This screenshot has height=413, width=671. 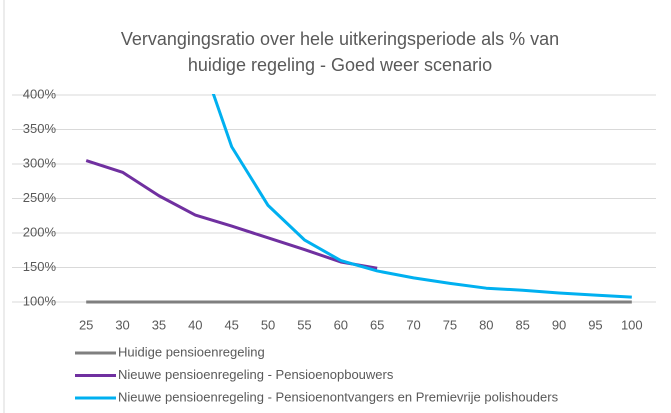 I want to click on x-tick-label: 100, so click(x=632, y=324).